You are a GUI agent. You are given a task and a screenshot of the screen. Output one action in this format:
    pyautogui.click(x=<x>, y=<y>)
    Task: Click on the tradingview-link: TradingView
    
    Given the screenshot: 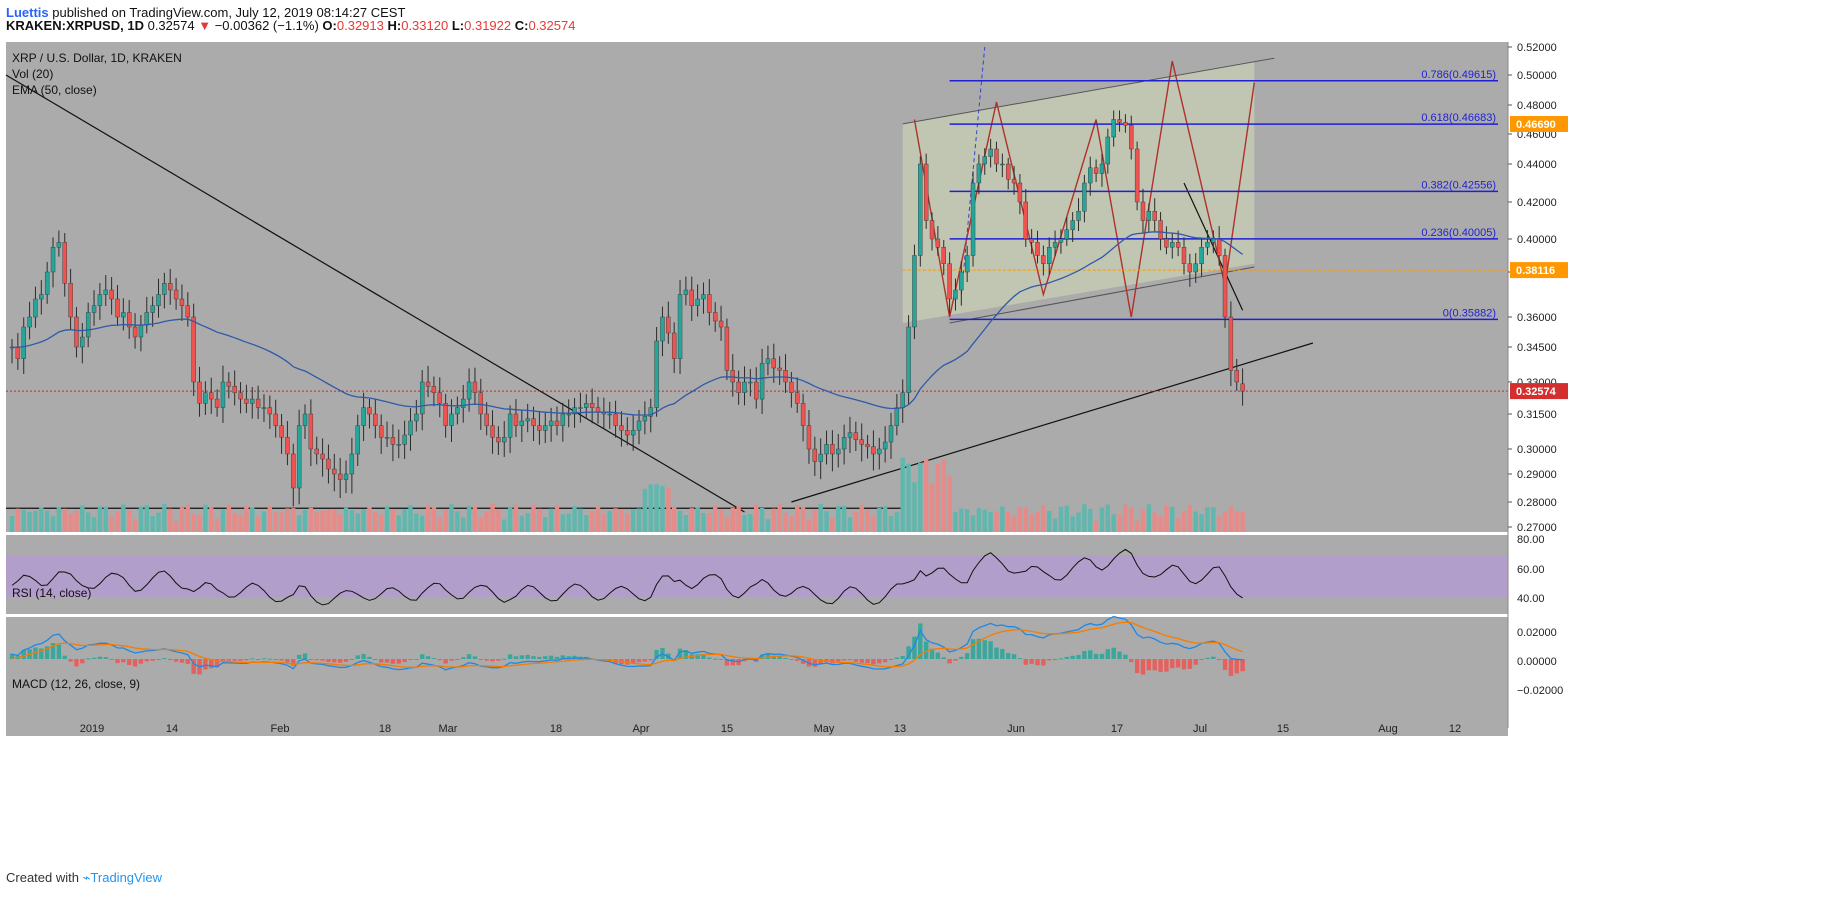 What is the action you would take?
    pyautogui.click(x=126, y=877)
    